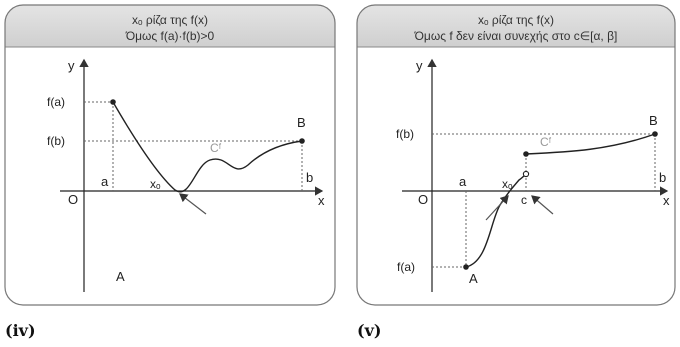  I want to click on panel-v-fb-label: f(b), so click(405, 134).